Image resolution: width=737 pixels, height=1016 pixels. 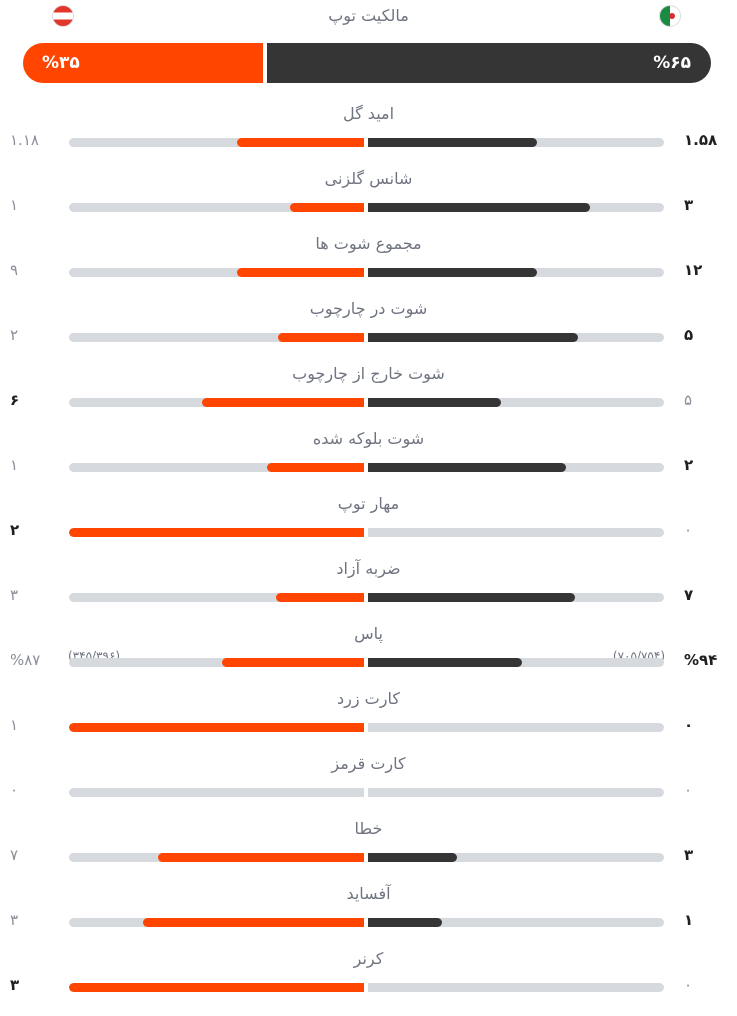 I want to click on stat-row: کارت زرد ۱ ۰, so click(x=368, y=717).